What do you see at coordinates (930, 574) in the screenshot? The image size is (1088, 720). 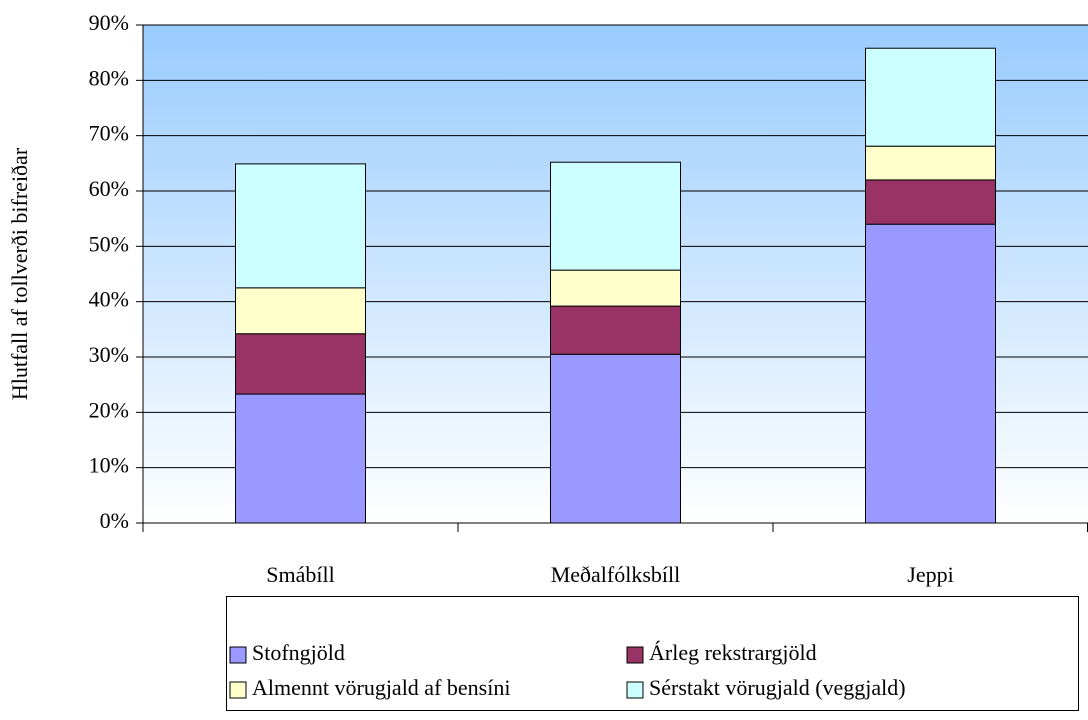 I see `x-tick-label: Jeppi` at bounding box center [930, 574].